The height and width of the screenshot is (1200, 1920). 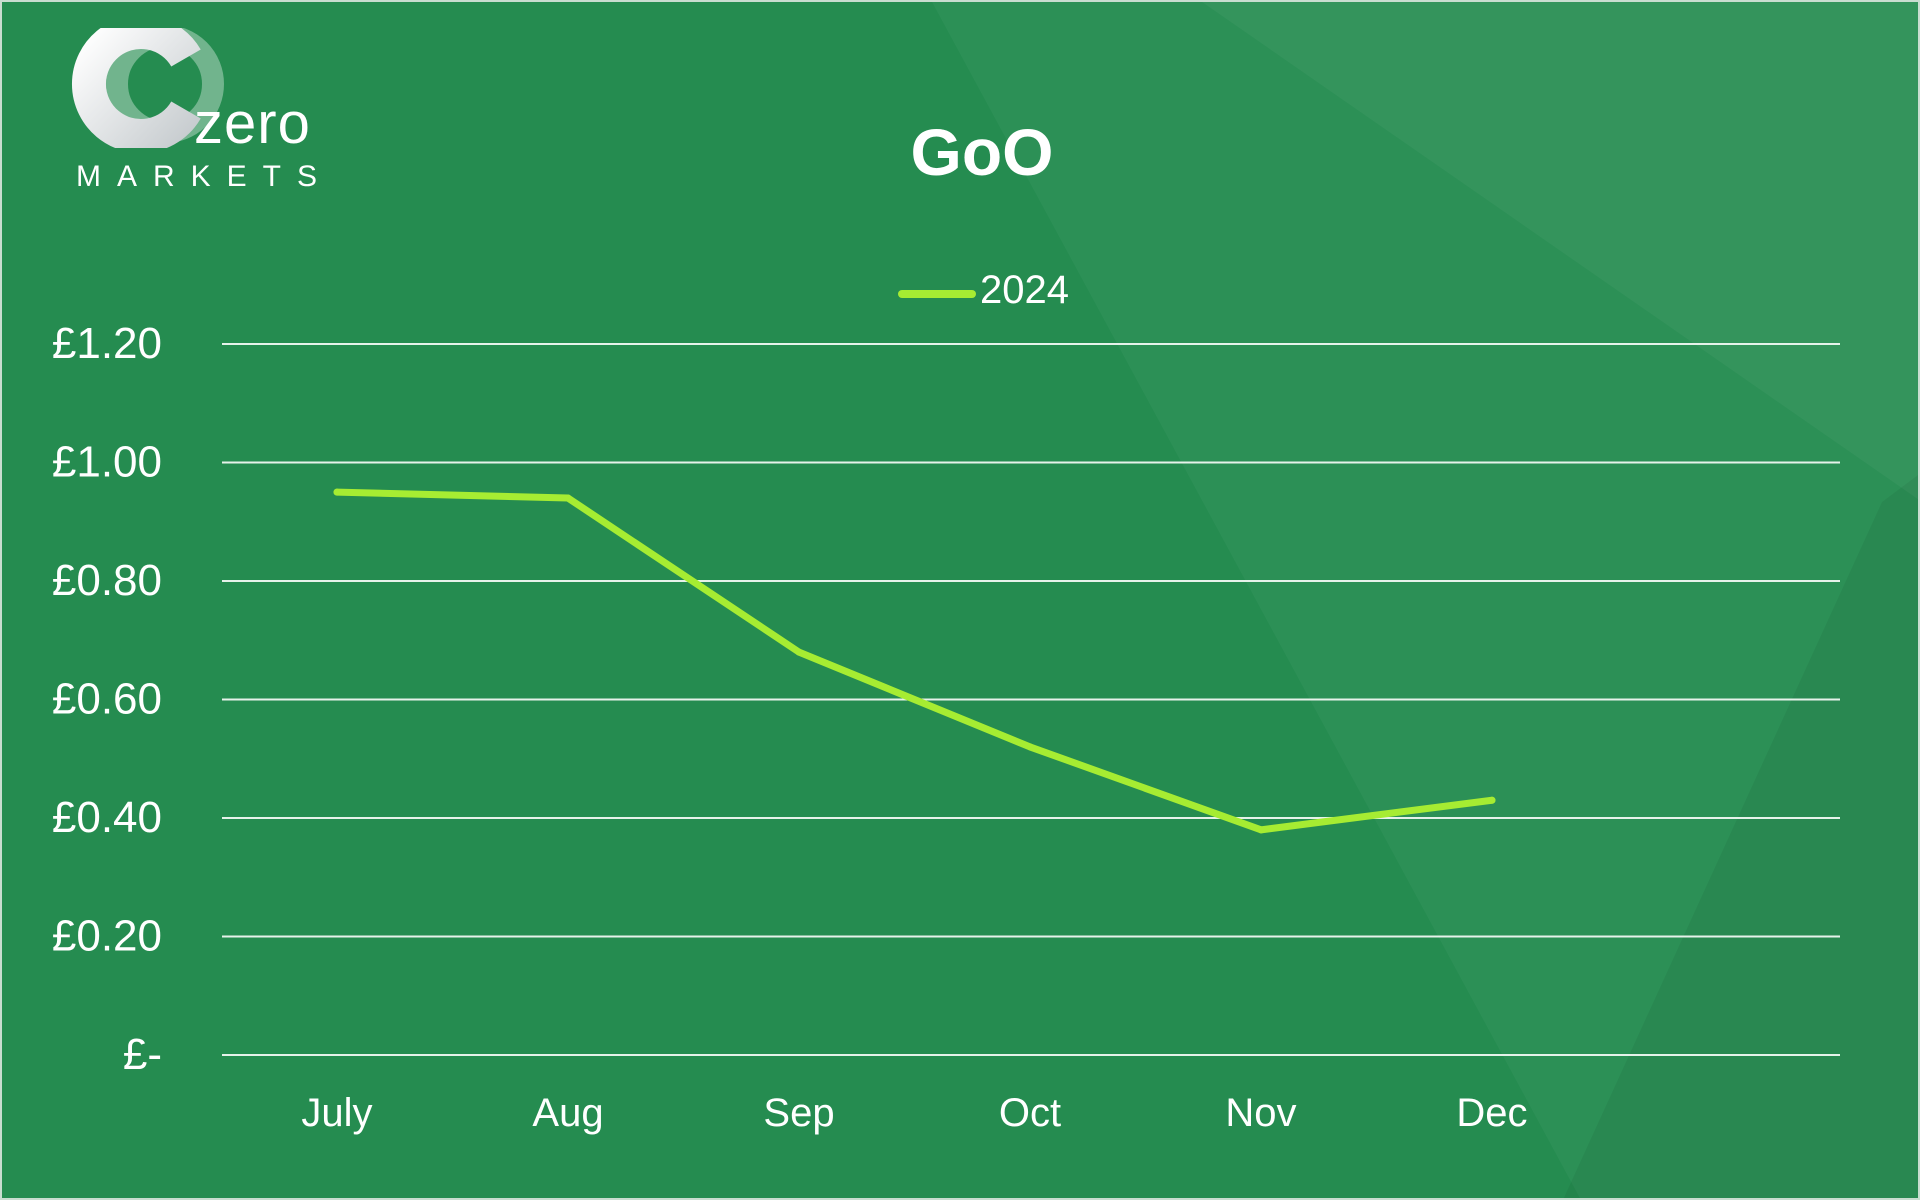 What do you see at coordinates (107, 462) in the screenshot?
I see `y-tick-label: £1.00` at bounding box center [107, 462].